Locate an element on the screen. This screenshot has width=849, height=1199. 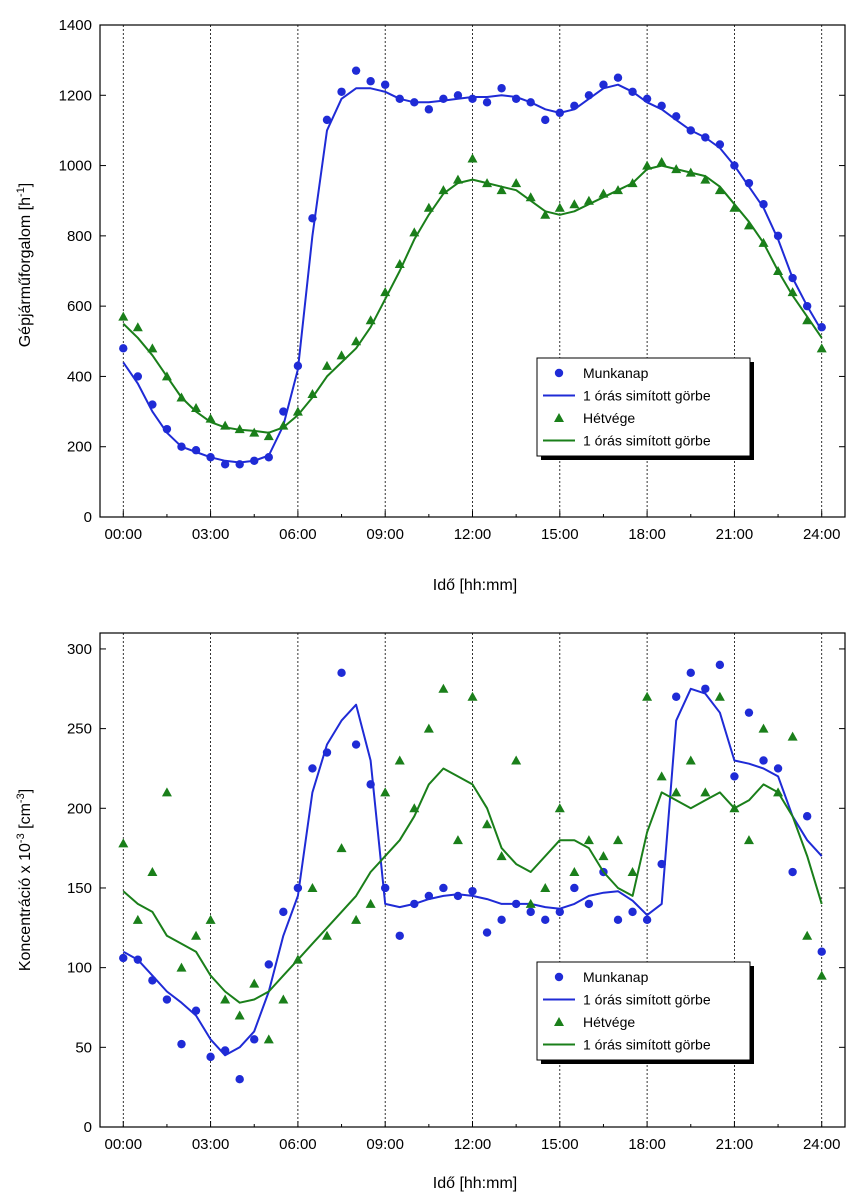
traffic-chart-y-tick-label-3: 600 is located at coordinates (79, 306).